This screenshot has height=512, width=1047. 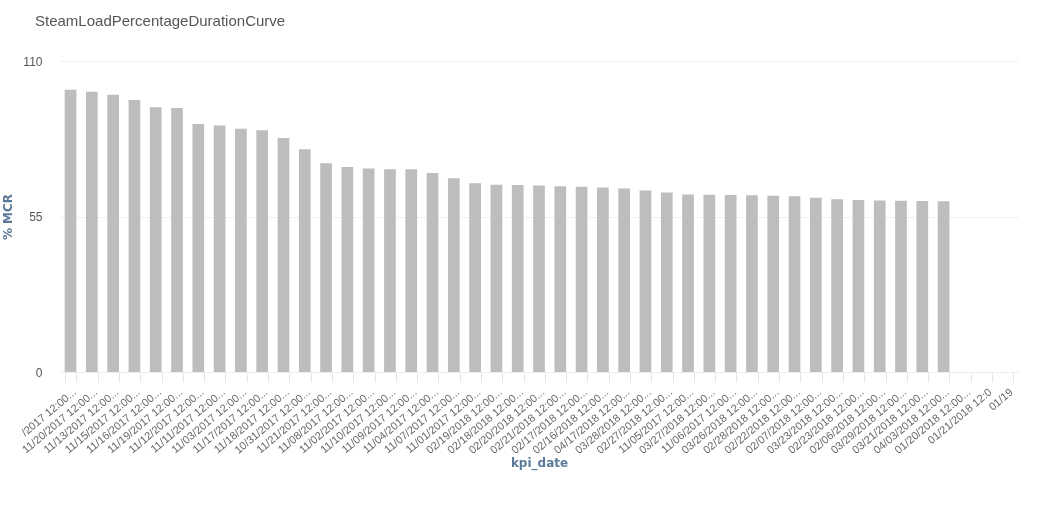 I want to click on y-tick-label: 55, so click(x=36, y=217).